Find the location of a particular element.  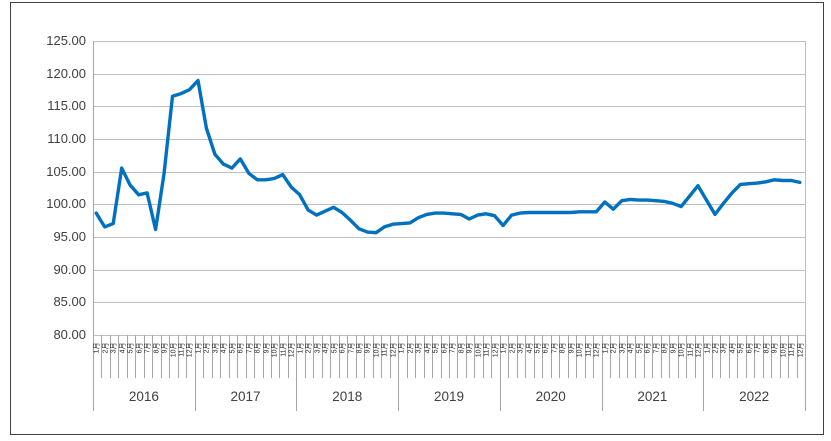

x-axis-year-label: 2017 is located at coordinates (245, 396).